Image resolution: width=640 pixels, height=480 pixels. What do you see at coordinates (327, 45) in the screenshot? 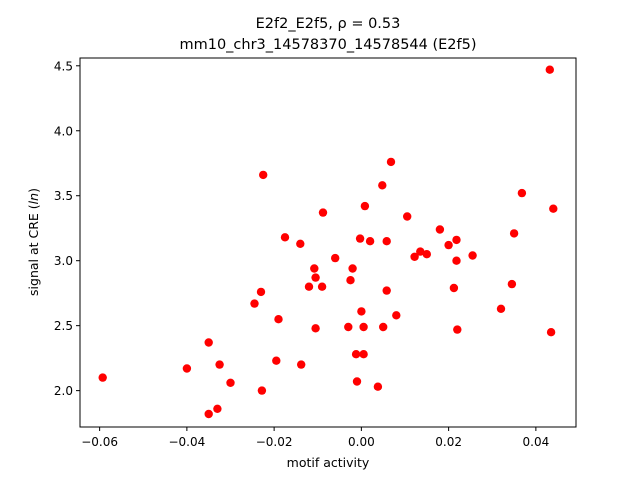
I see `chart-subtitle: mm10_chr3_14578370_14578544 (E2f5)` at bounding box center [327, 45].